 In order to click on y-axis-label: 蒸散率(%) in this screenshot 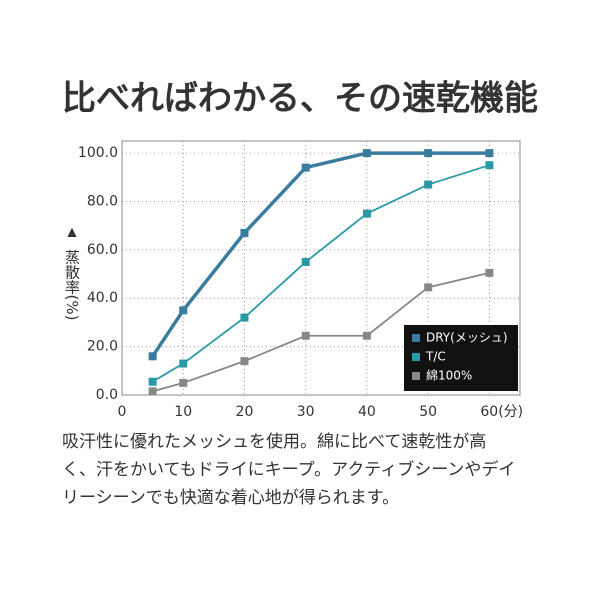, I will do `click(72, 285)`.